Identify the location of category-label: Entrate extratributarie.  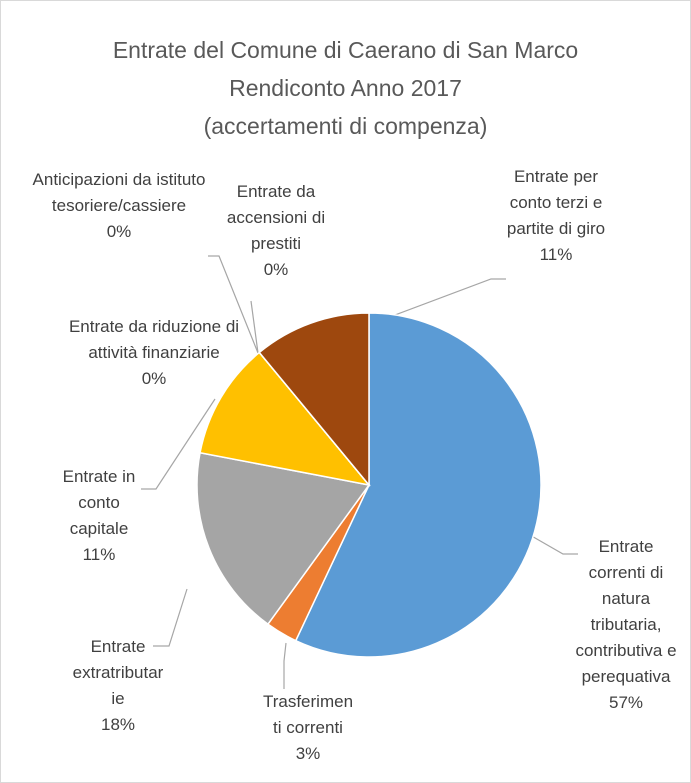
(118, 672).